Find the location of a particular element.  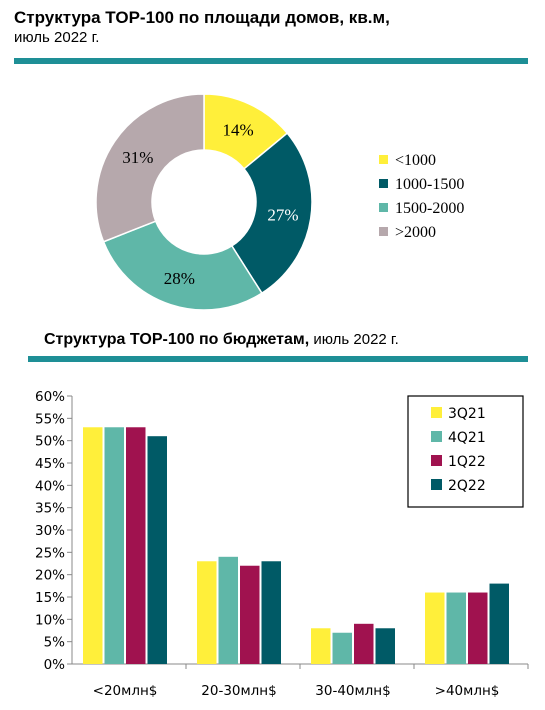

donut-legend-label: 1500-2000 is located at coordinates (429, 208).